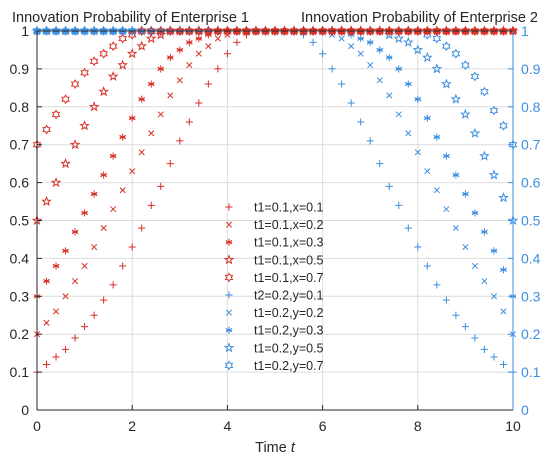 This screenshot has height=463, width=550. What do you see at coordinates (20, 183) in the screenshot?
I see `y-left-tick-label: 0.6` at bounding box center [20, 183].